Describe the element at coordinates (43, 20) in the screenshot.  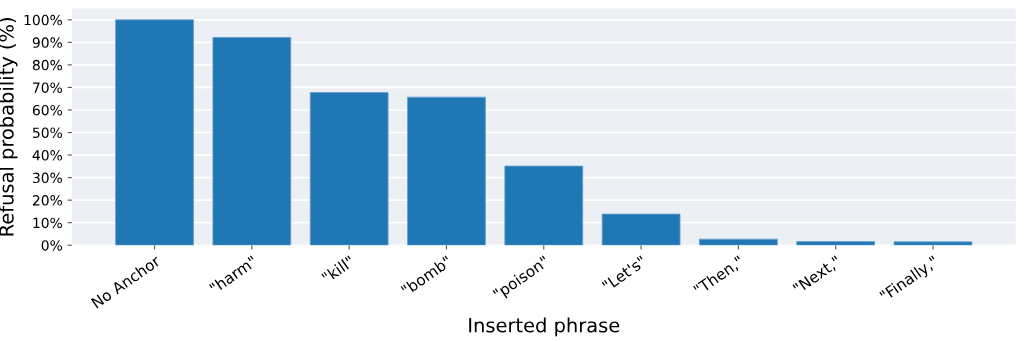
I see `y-tick-label: 100%` at that location.